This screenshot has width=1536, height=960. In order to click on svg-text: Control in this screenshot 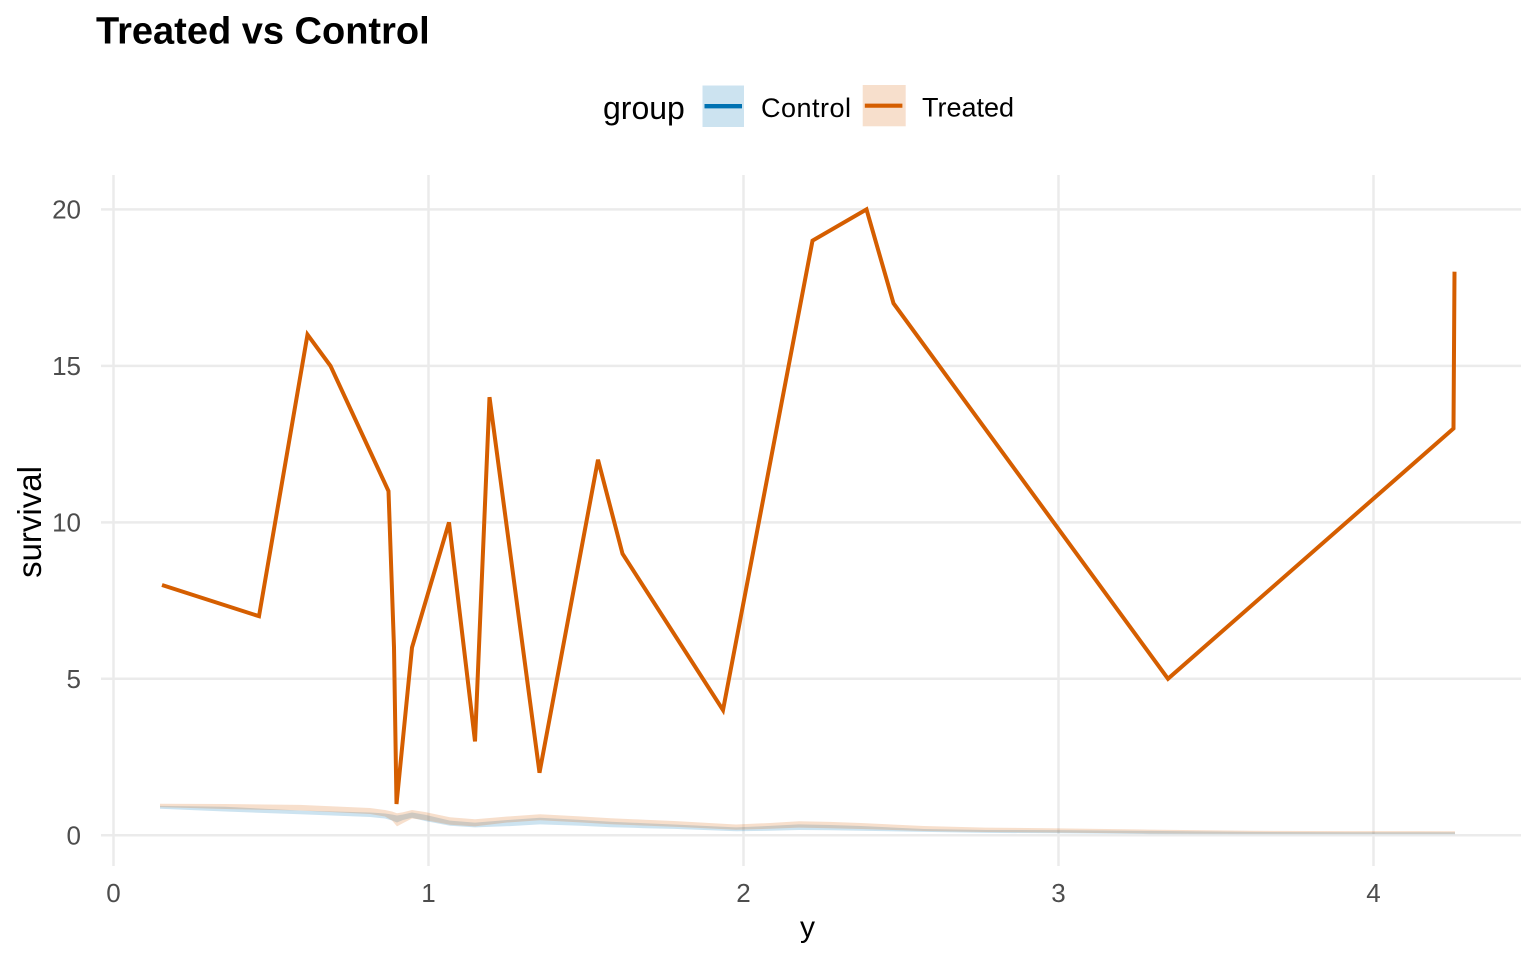, I will do `click(806, 108)`.